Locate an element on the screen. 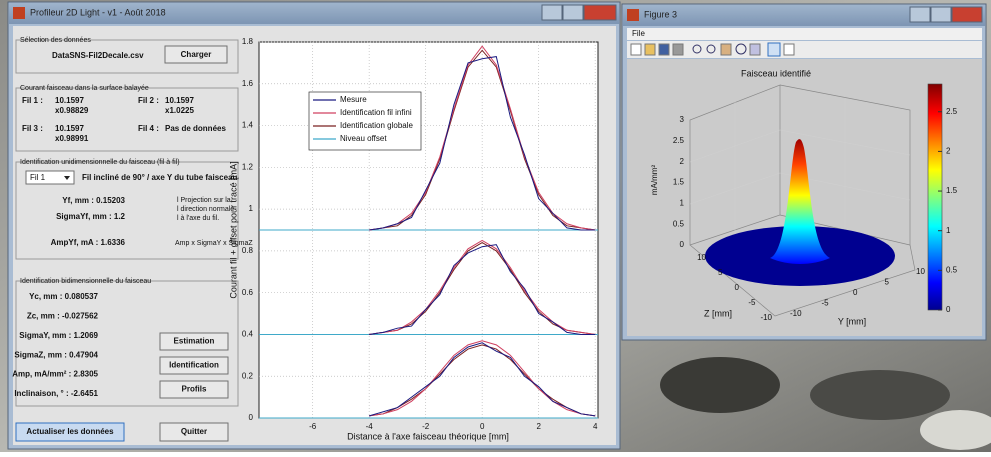  wire-label: Fil 2 : is located at coordinates (148, 100).